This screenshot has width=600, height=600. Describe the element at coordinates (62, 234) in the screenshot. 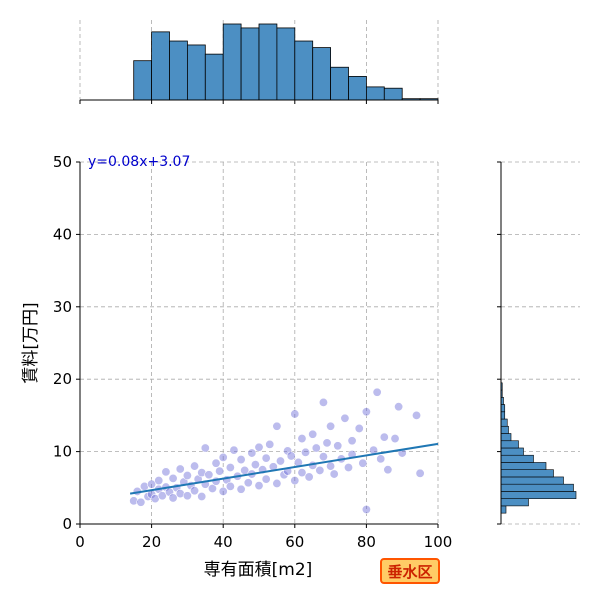

I see `y-tick-label: 40` at that location.